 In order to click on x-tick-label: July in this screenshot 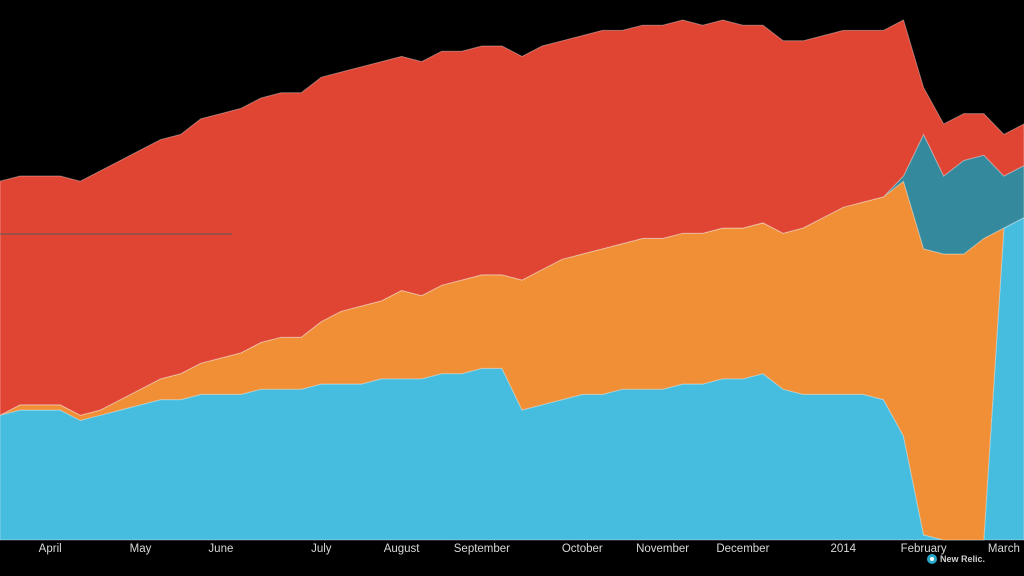, I will do `click(321, 549)`.